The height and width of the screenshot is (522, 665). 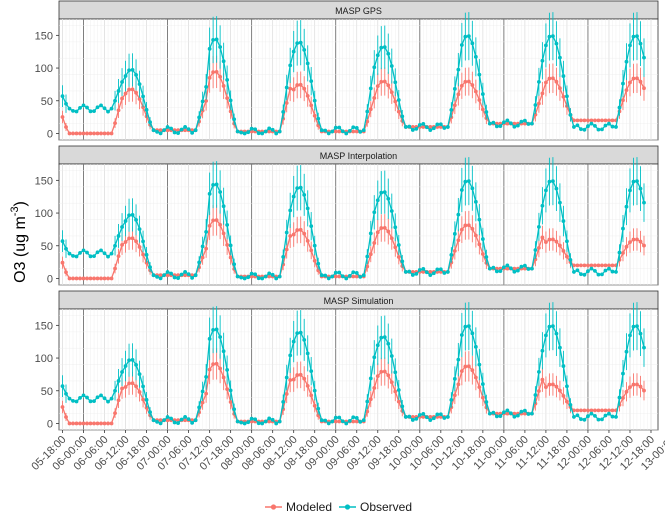 What do you see at coordinates (44, 214) in the screenshot?
I see `y-tick-label: 100` at bounding box center [44, 214].